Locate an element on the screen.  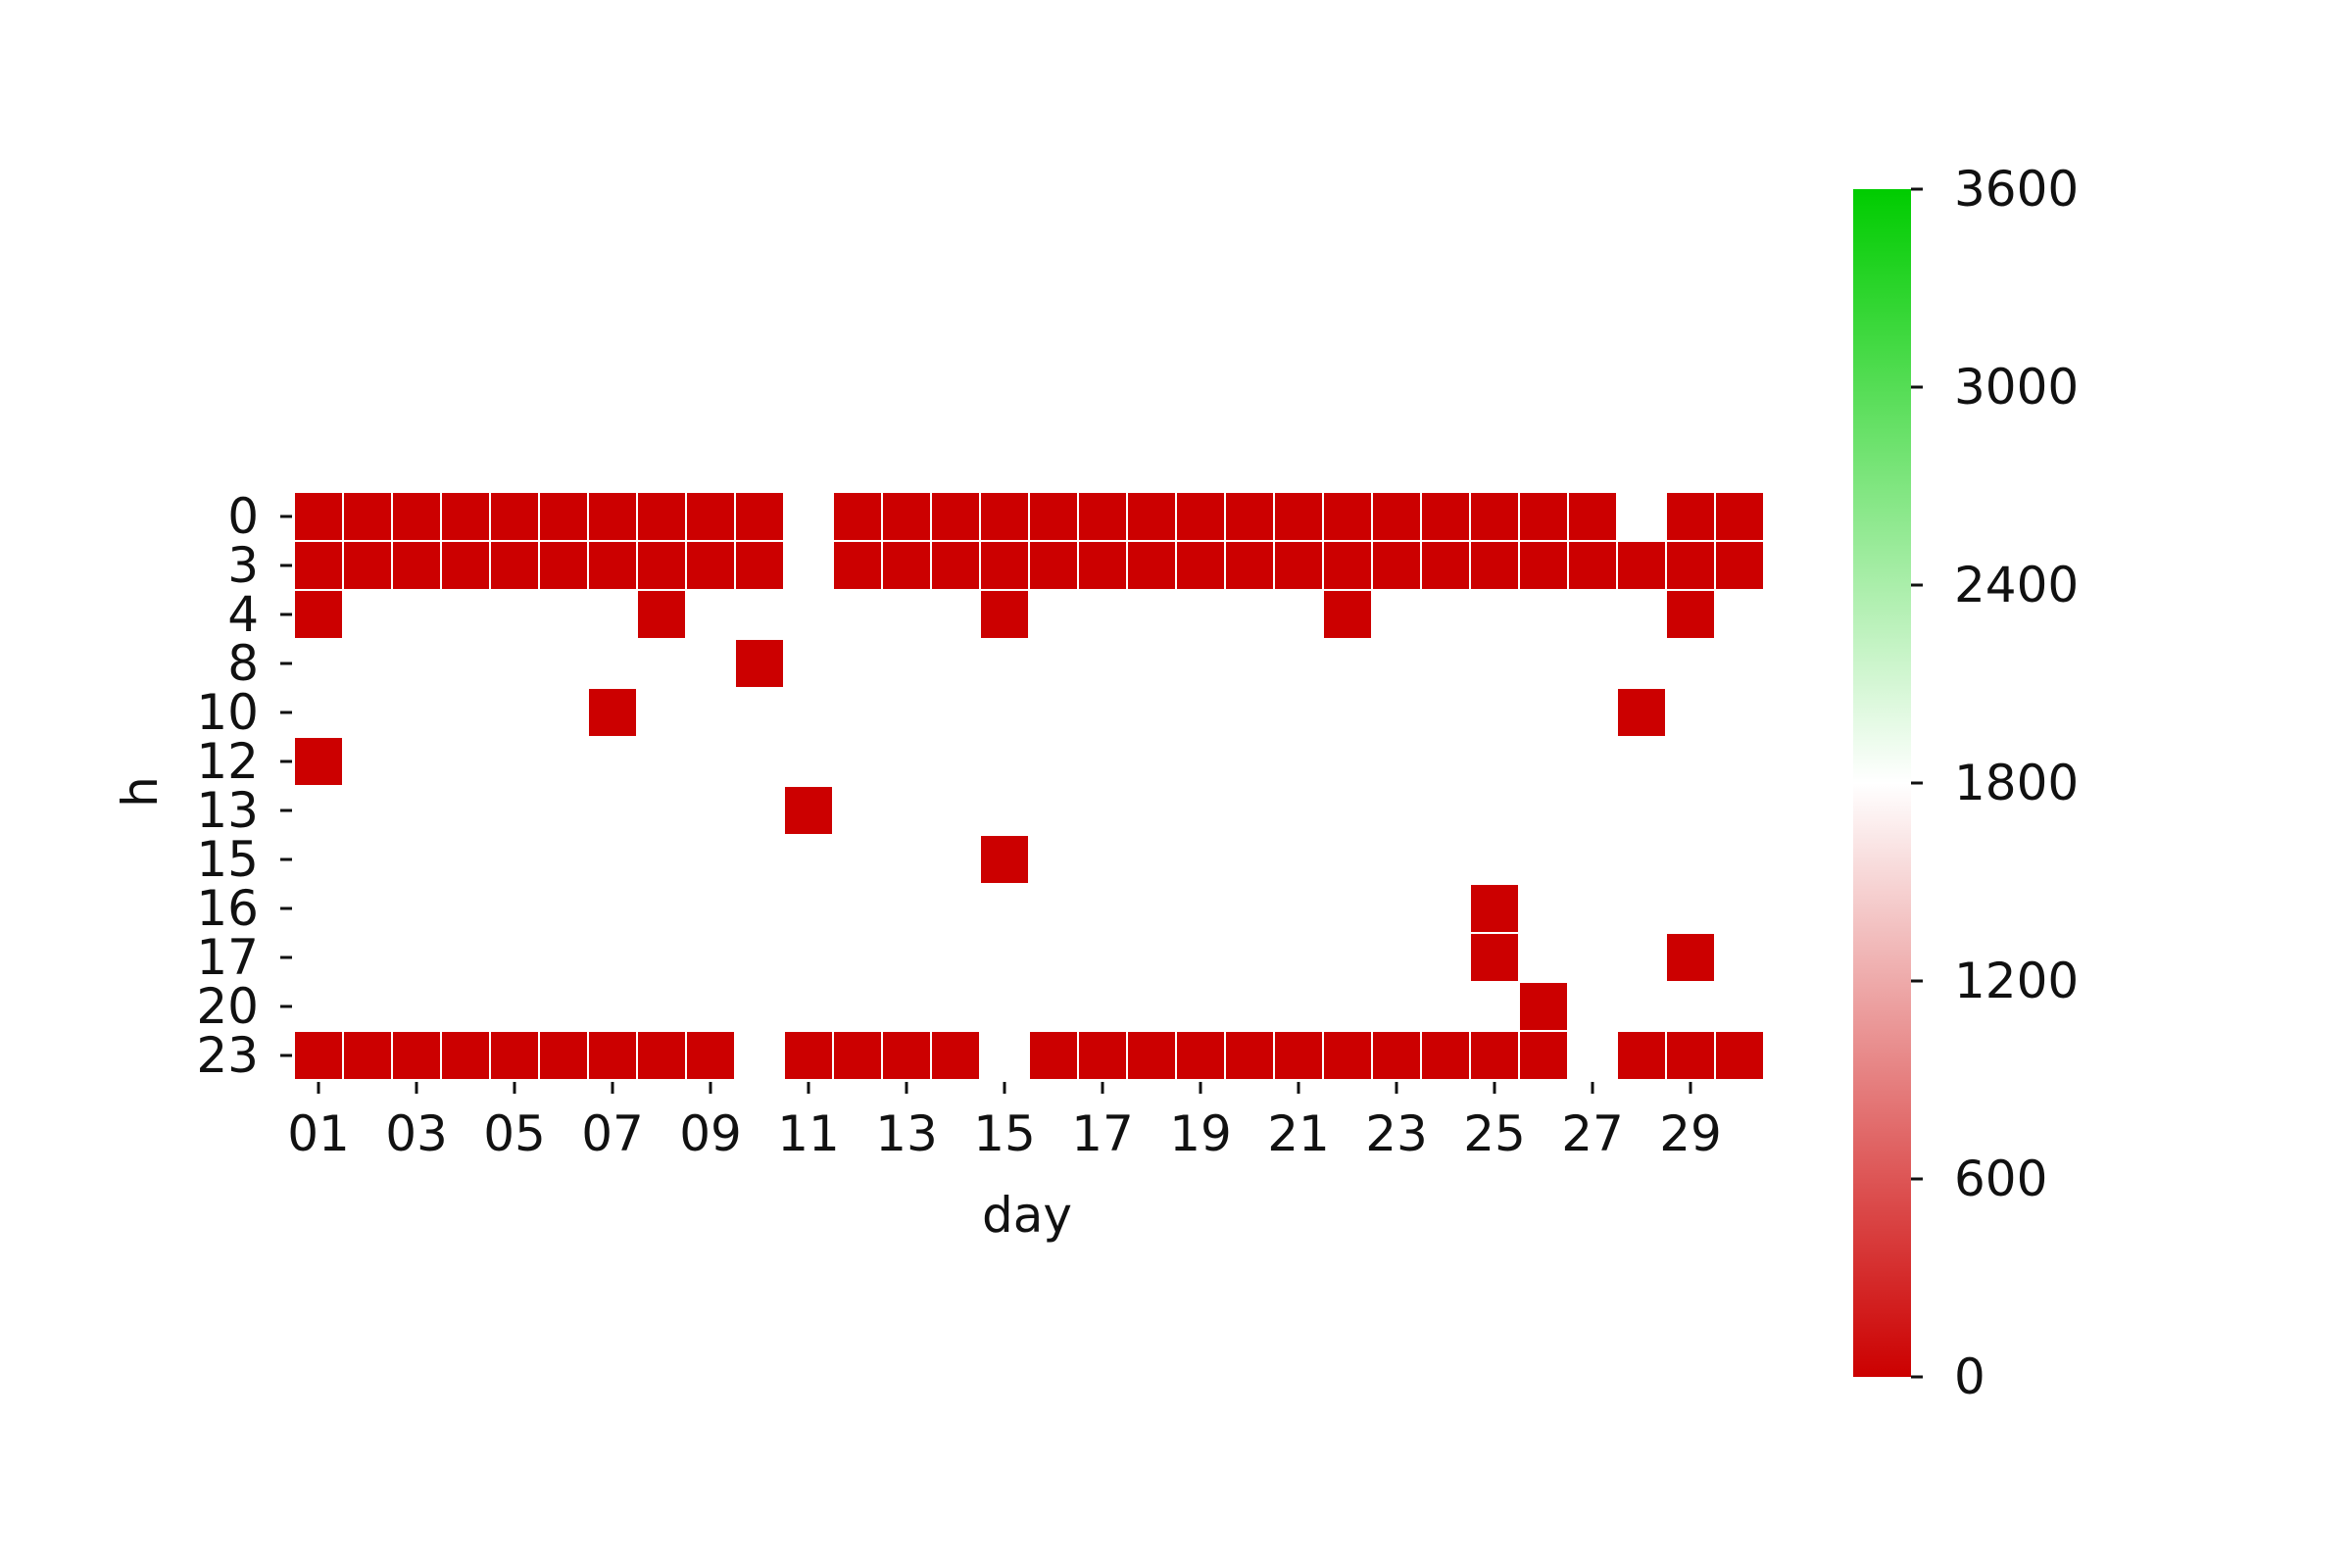
y-tick-label: 15 is located at coordinates (227, 859).